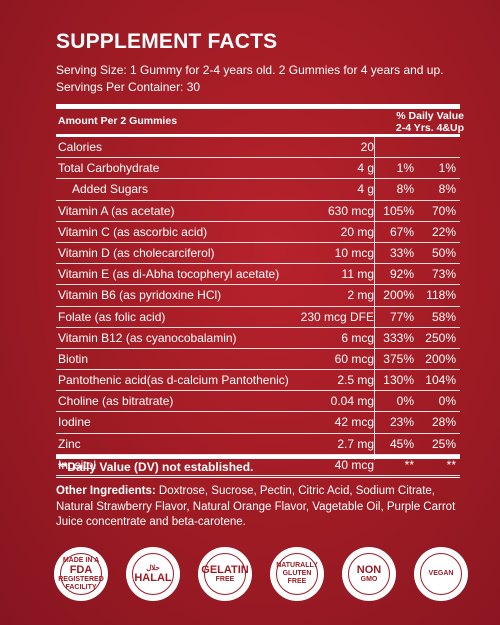  What do you see at coordinates (441, 295) in the screenshot?
I see `dv-4-and-up: 118%` at bounding box center [441, 295].